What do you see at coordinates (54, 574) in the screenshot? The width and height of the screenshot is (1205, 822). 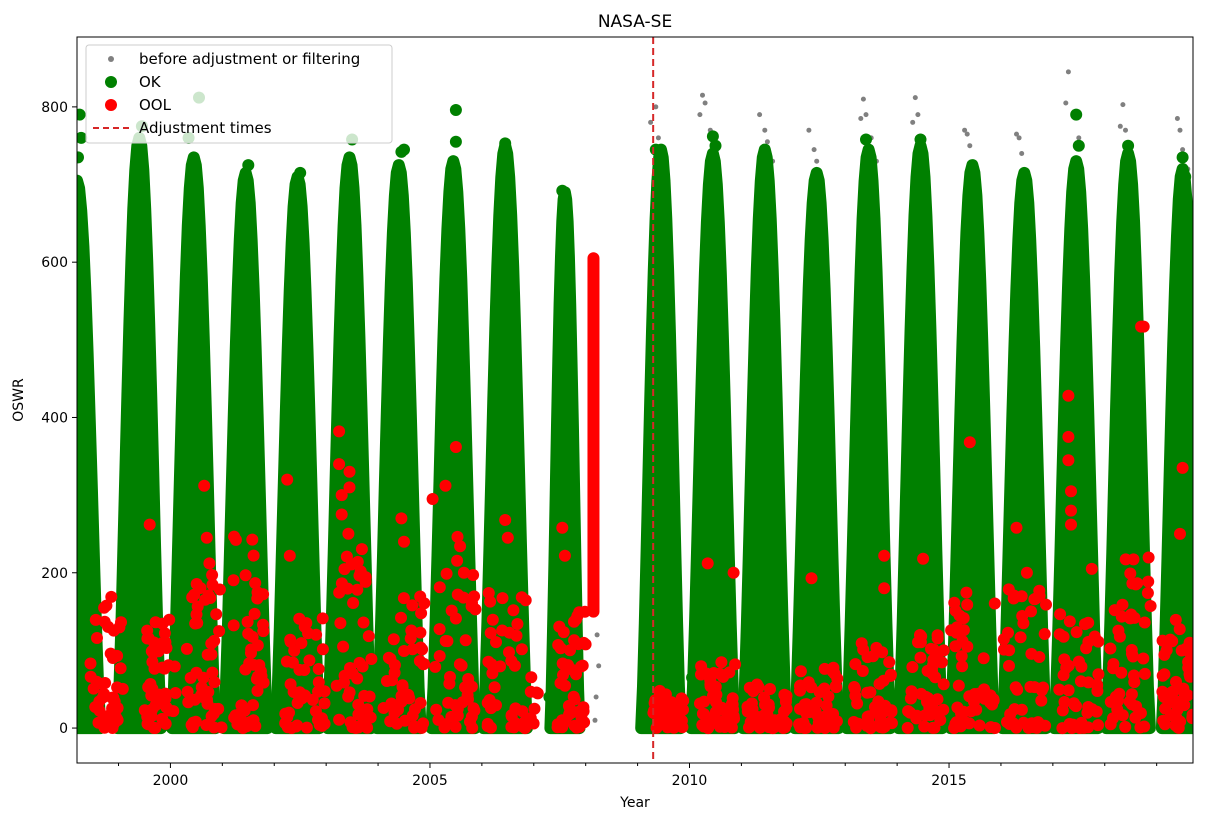 I see `y-tick-label: 200` at bounding box center [54, 574].